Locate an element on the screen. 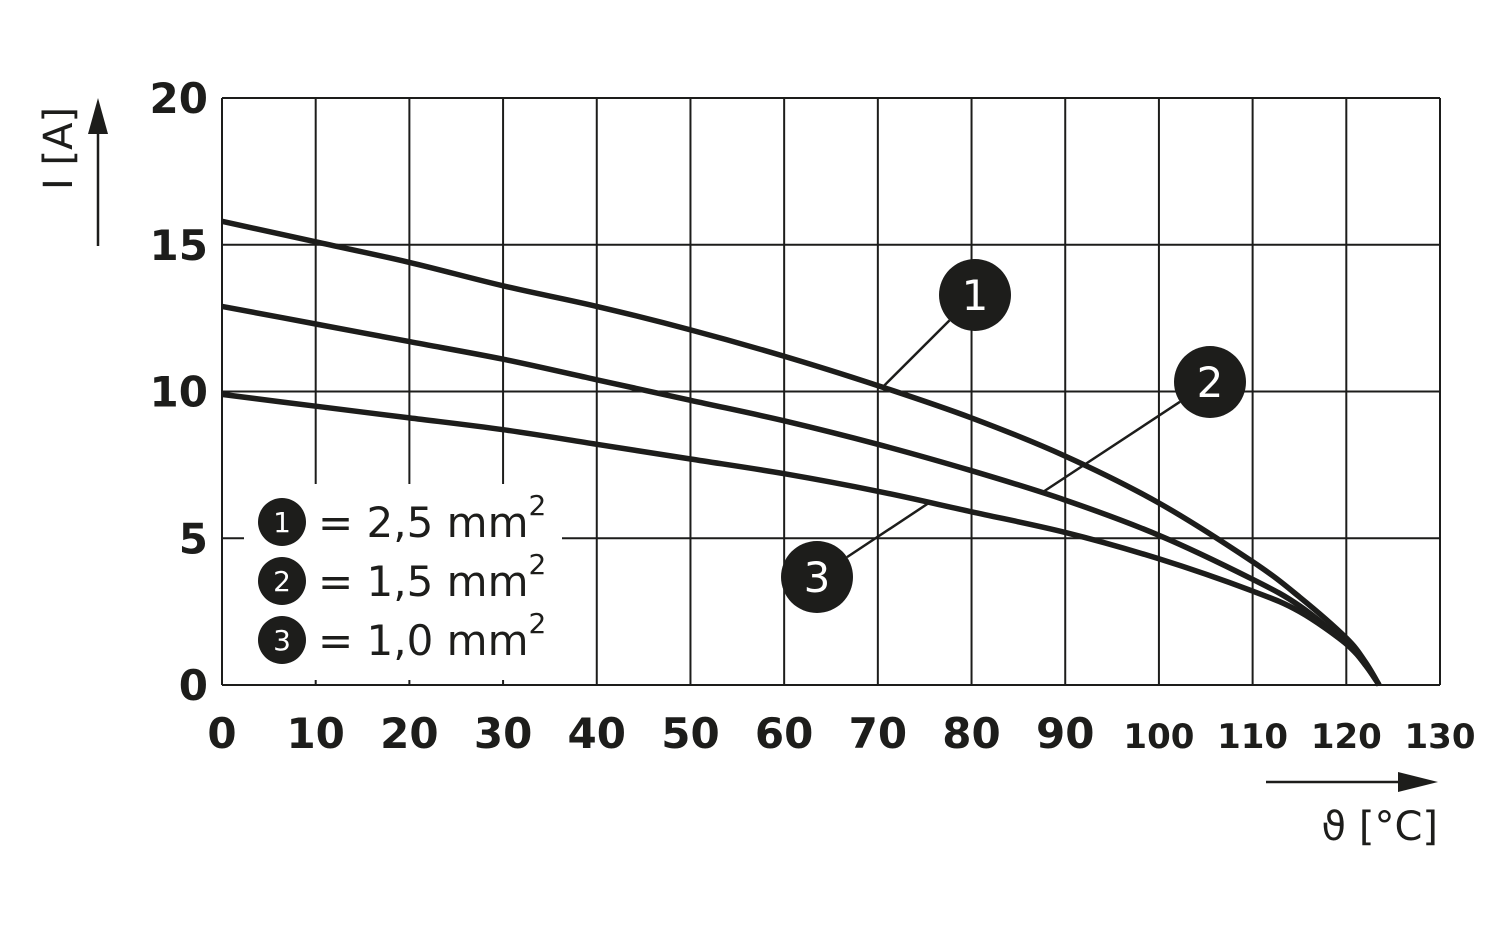 This screenshot has height=938, width=1500. x-tick-label: 100 is located at coordinates (1158, 737).